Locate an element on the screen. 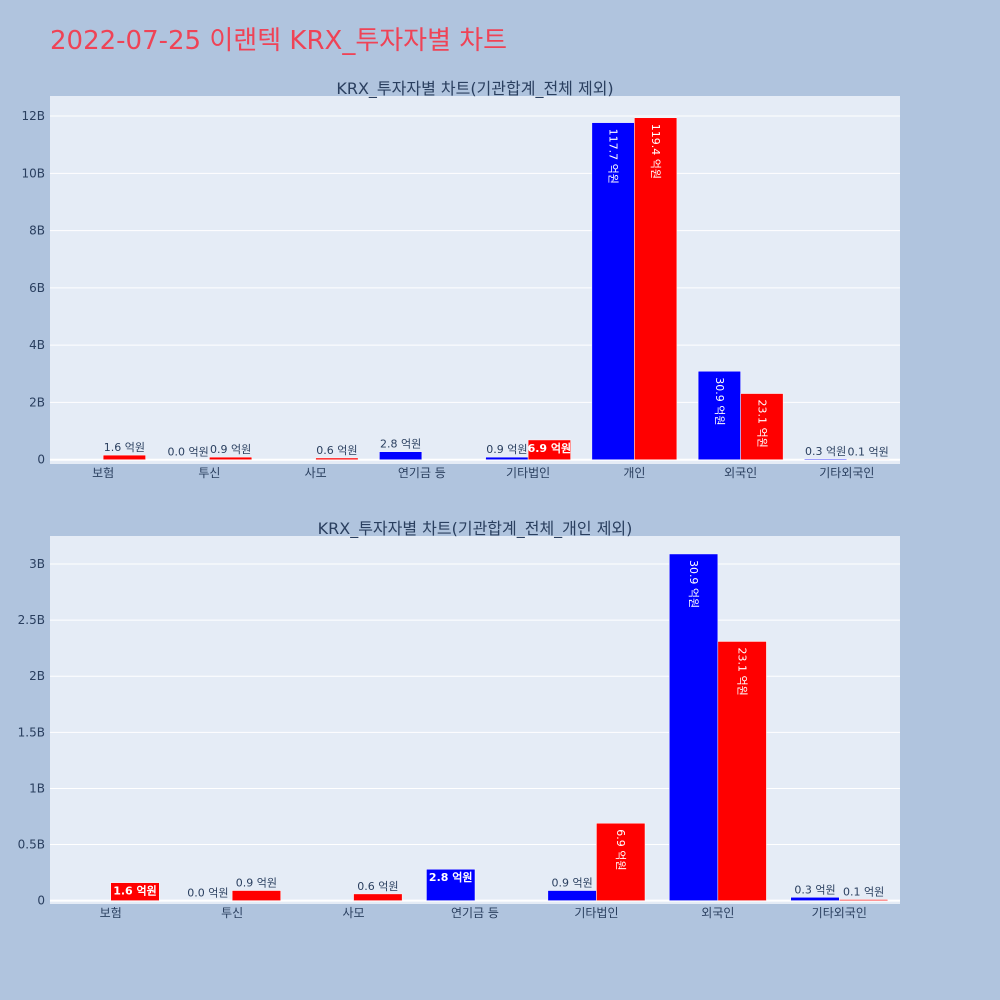 The image size is (1000, 1000). y-tick-label: 3B is located at coordinates (37, 564).